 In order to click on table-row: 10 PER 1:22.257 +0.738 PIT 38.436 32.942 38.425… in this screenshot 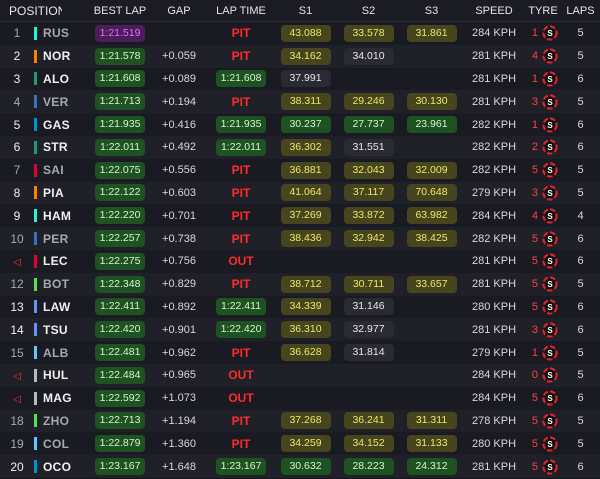, I will do `click(300, 238)`.